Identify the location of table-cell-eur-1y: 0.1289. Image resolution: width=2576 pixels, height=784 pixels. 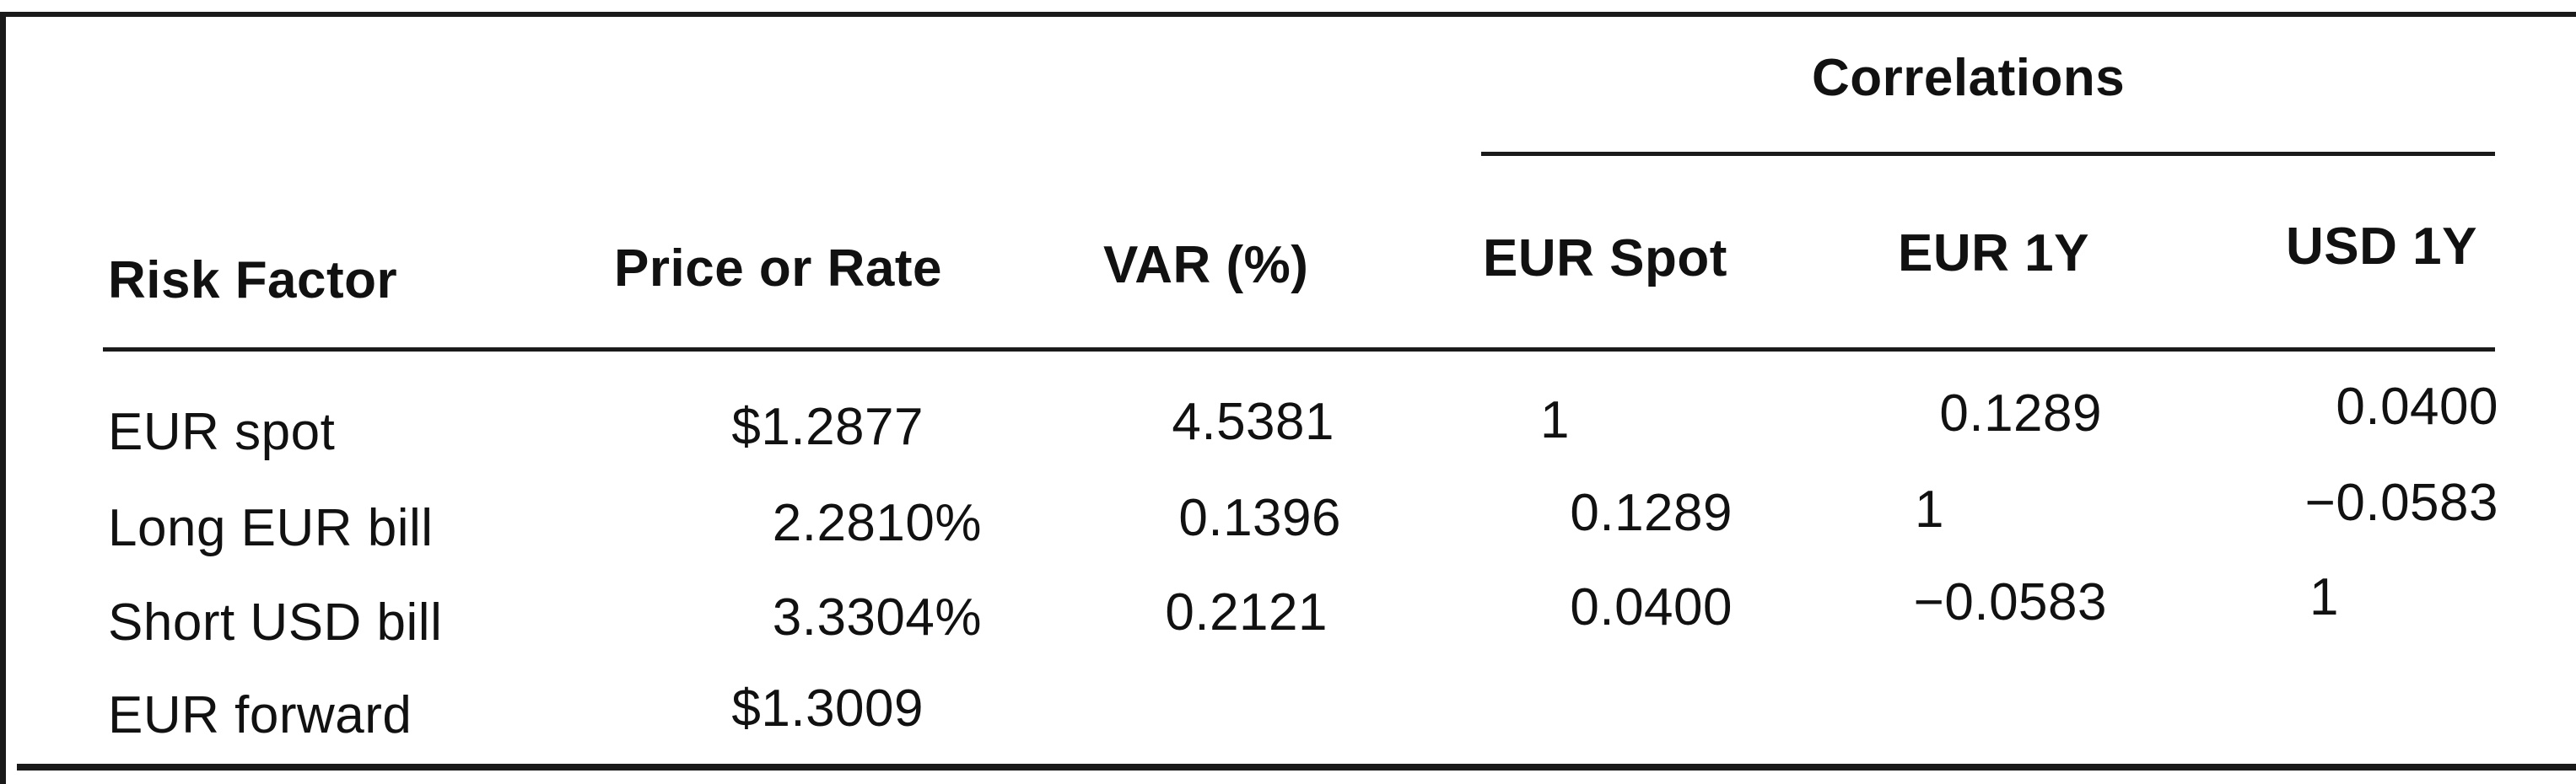
(2020, 414).